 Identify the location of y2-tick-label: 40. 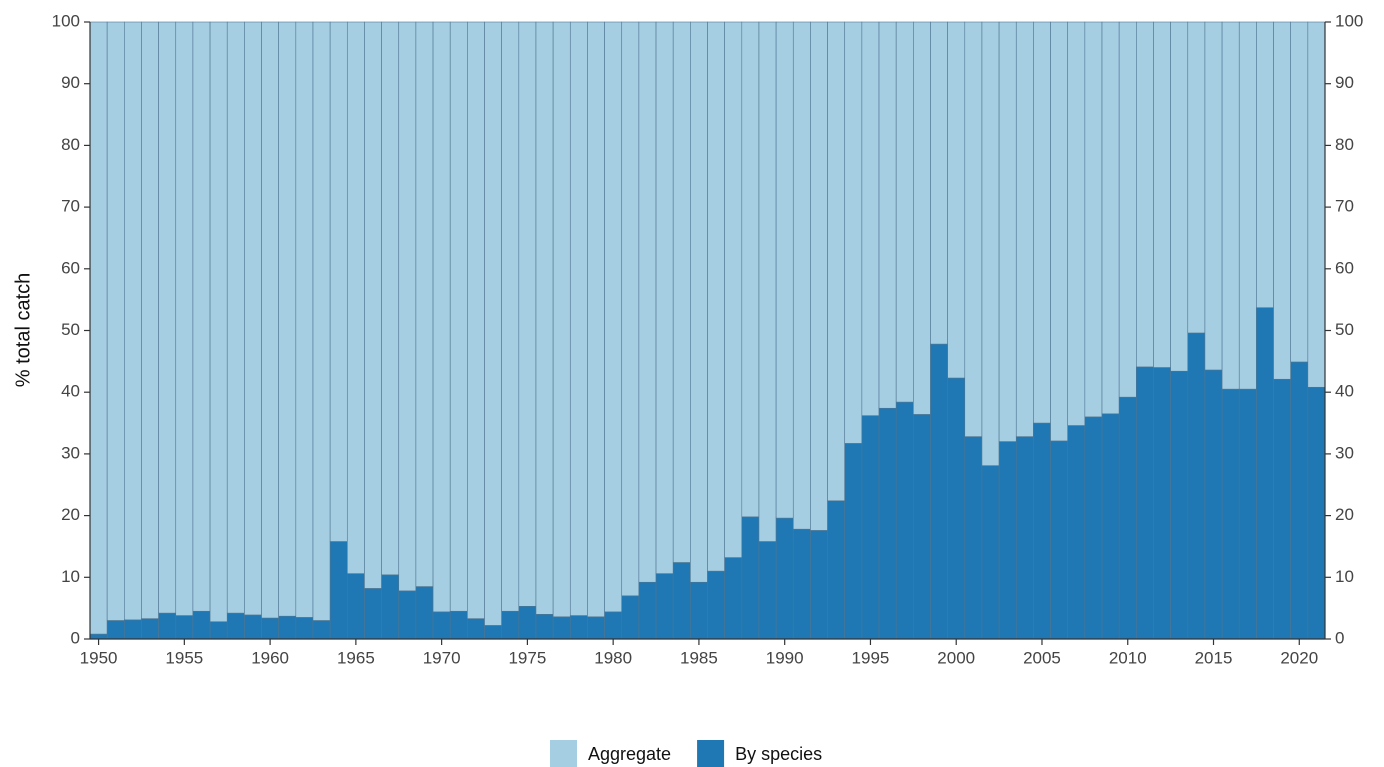
(1344, 391).